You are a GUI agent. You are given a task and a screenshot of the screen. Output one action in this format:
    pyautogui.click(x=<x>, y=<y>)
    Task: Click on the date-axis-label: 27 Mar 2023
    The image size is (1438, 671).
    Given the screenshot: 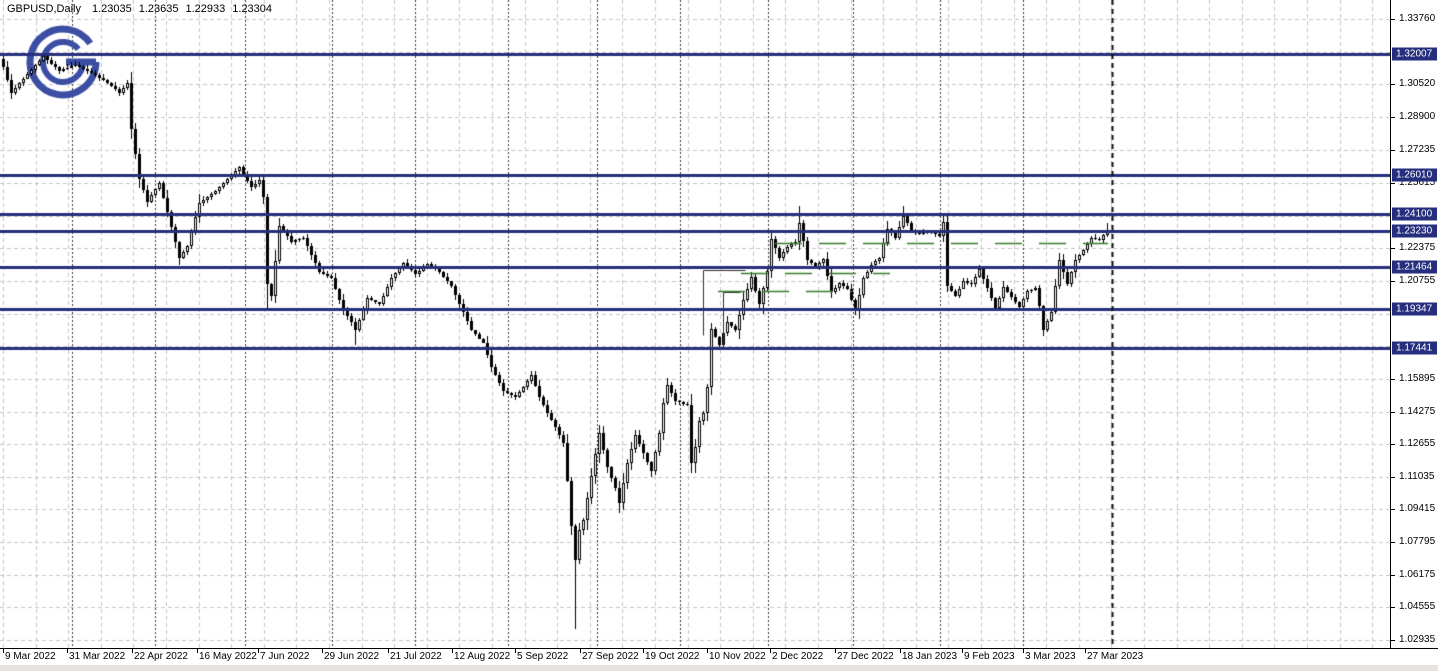 What is the action you would take?
    pyautogui.click(x=1115, y=656)
    